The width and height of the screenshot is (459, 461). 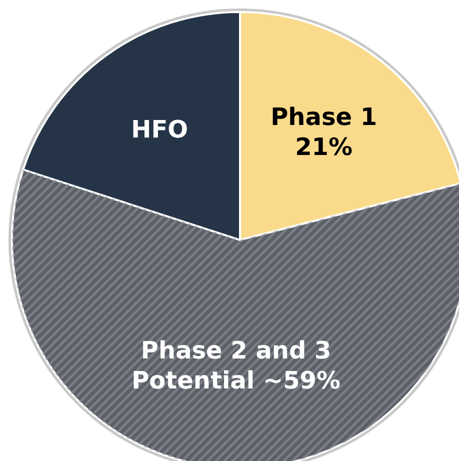 What do you see at coordinates (324, 146) in the screenshot?
I see `data-label: 21%` at bounding box center [324, 146].